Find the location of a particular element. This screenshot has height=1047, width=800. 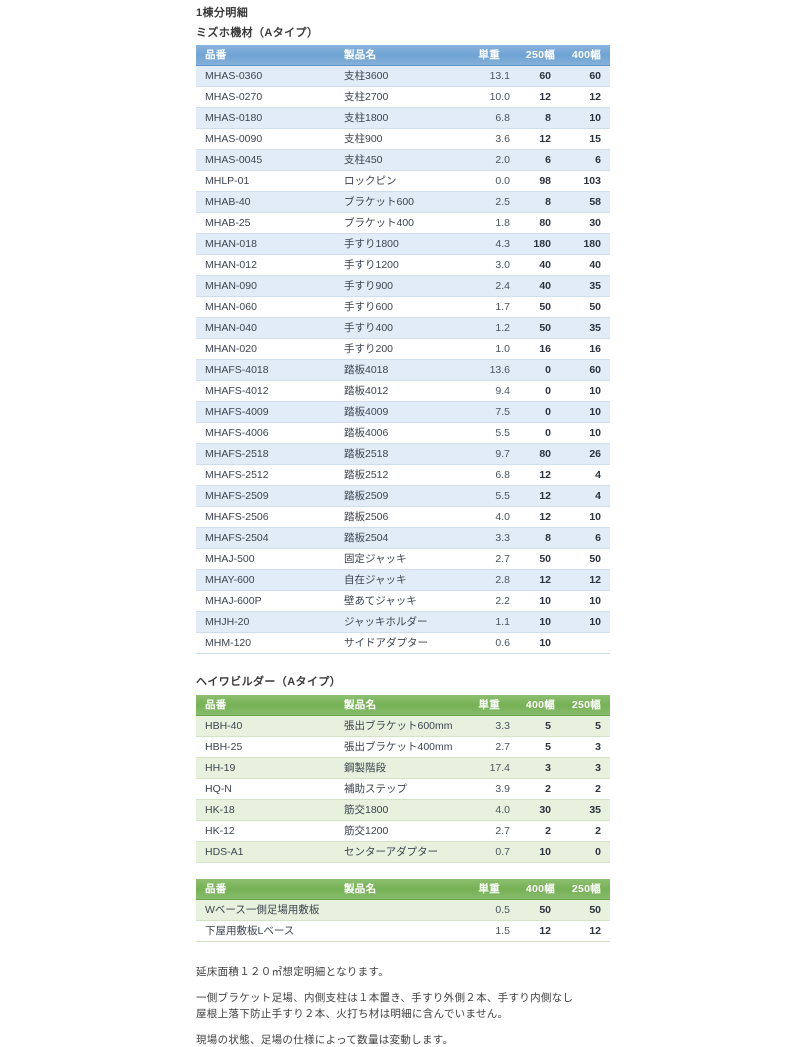

cell-code: MHAFS-2512 is located at coordinates (270, 475).